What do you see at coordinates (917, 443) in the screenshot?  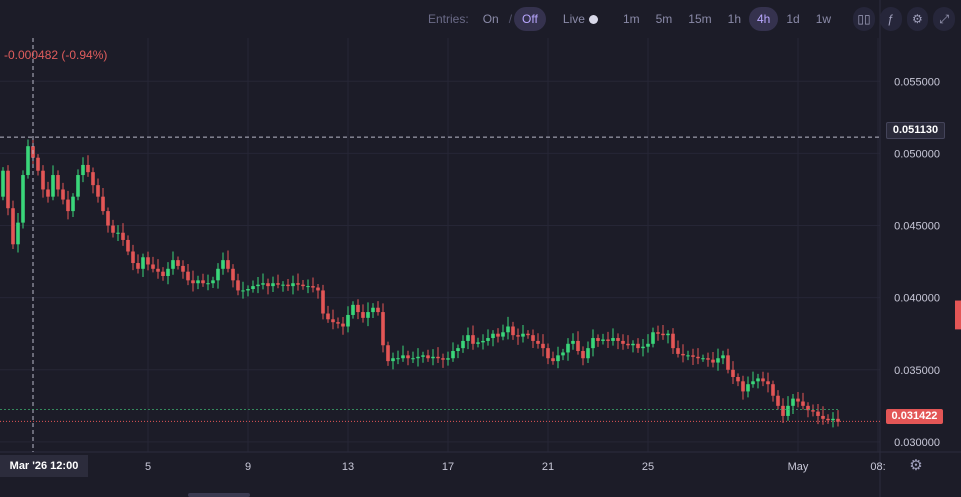 I see `y-tick-label: 0.030000` at bounding box center [917, 443].